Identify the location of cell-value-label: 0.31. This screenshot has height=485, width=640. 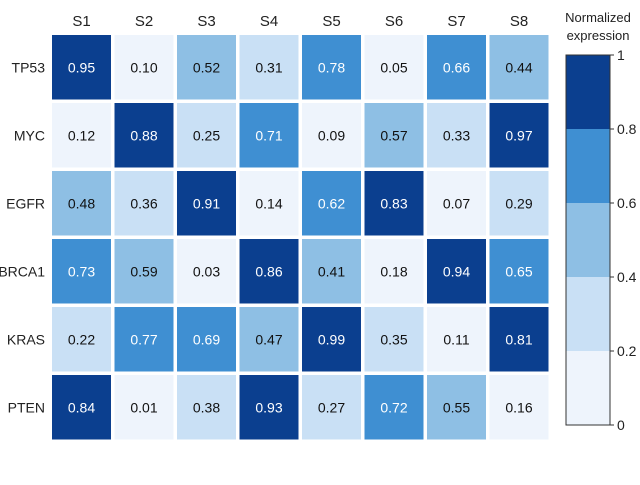
(268, 67).